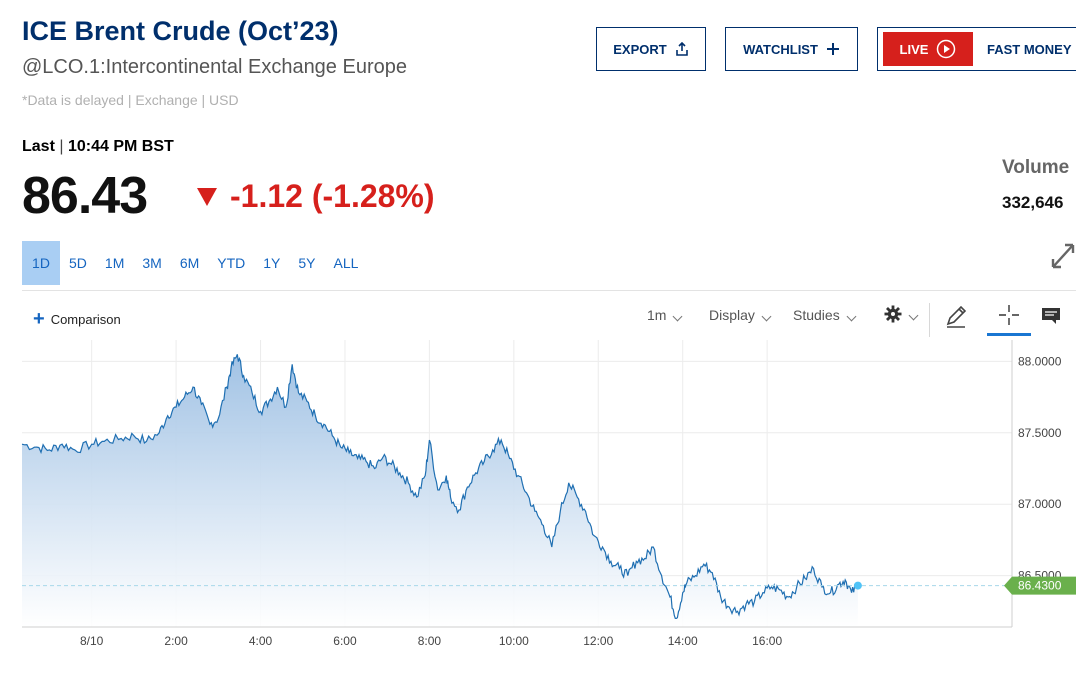  I want to click on comparison-button: + Comparison, so click(77, 319).